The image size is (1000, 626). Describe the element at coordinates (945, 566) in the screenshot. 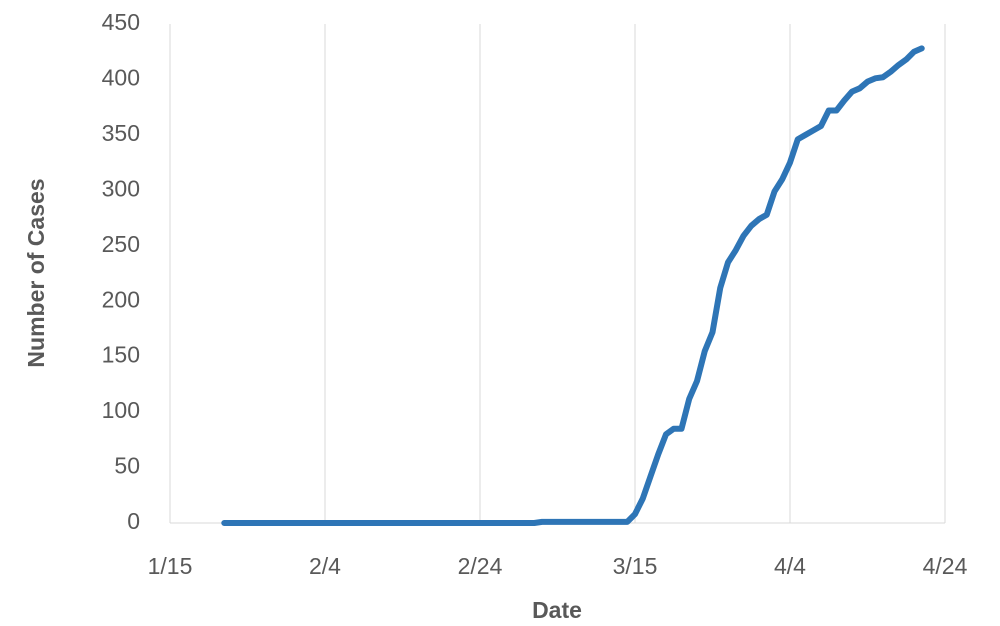

I see `x-tick-label: 4/24` at that location.